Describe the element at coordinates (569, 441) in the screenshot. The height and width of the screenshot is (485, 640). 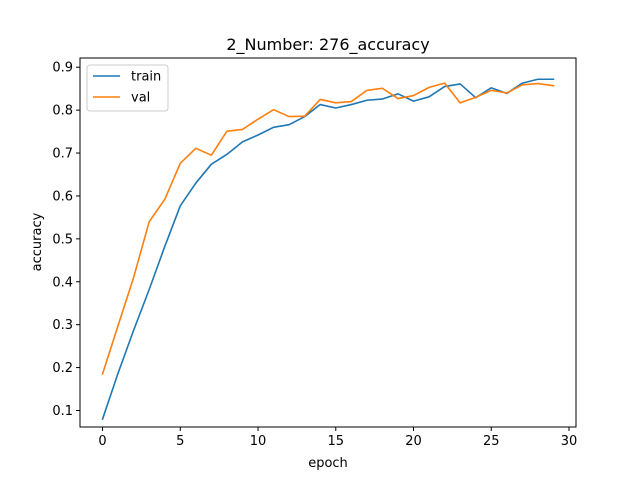
I see `x-tick-label: 30` at that location.